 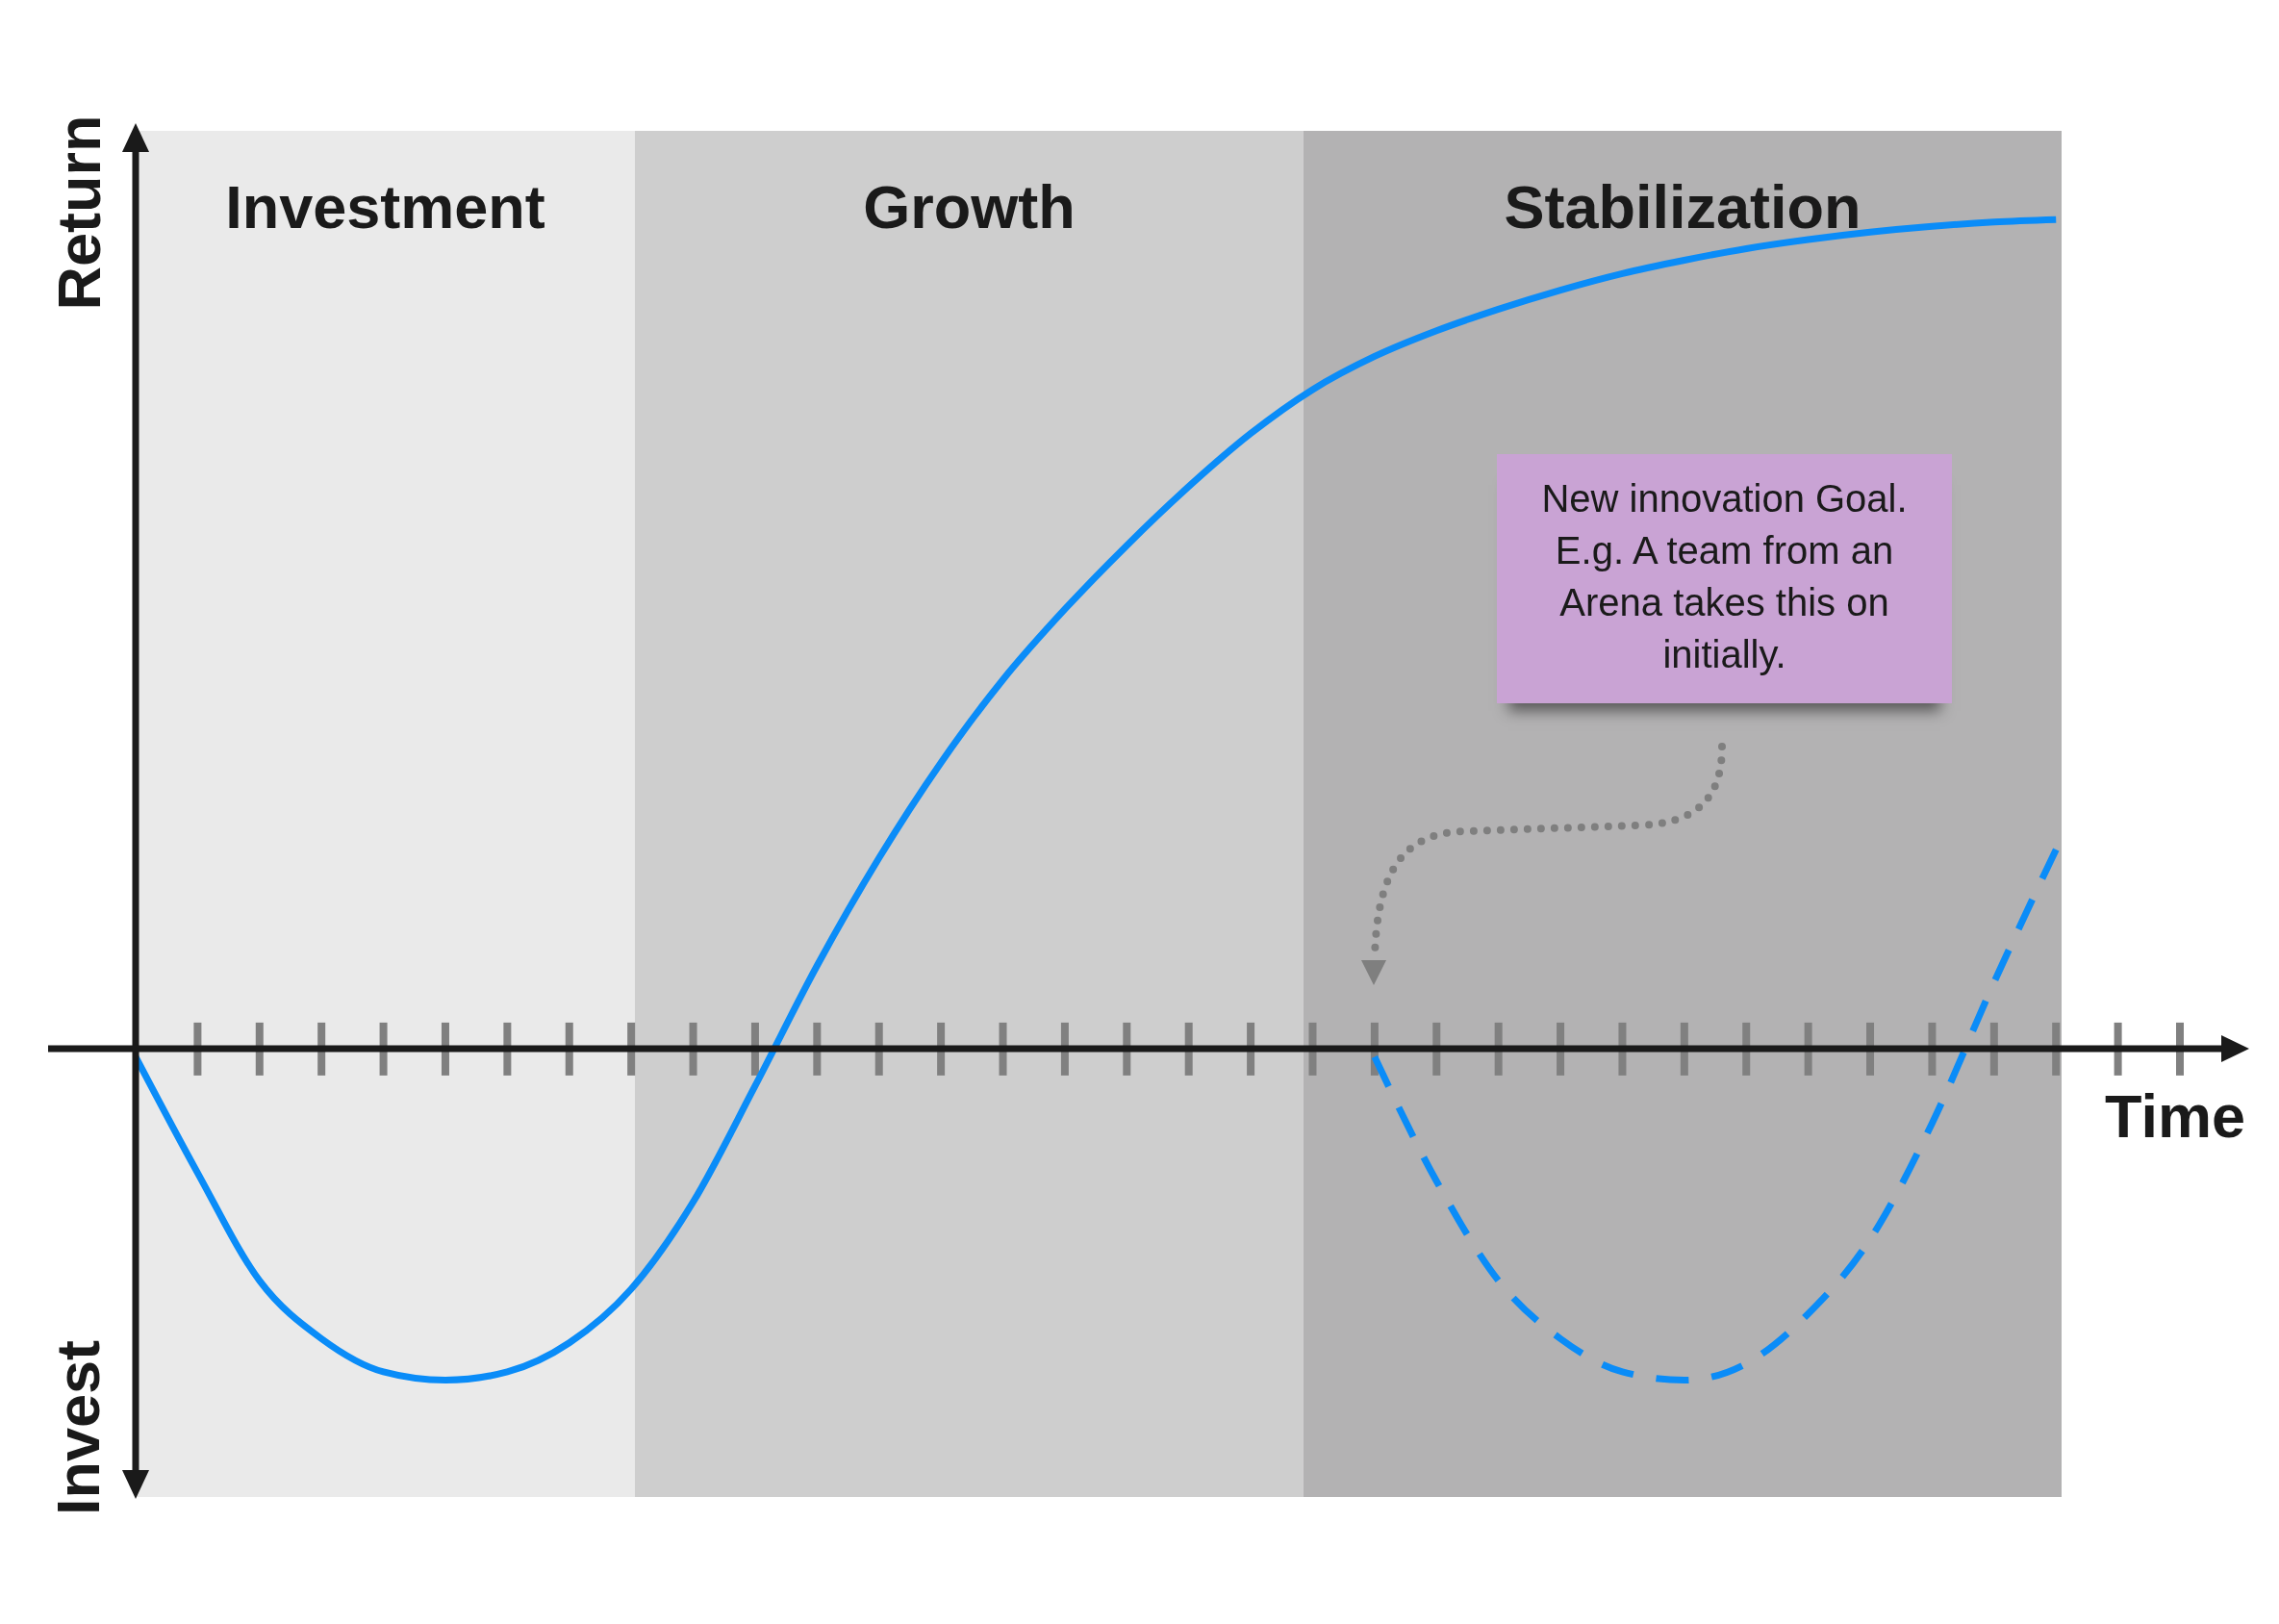 What do you see at coordinates (969, 207) in the screenshot?
I see `annotation: Growth` at bounding box center [969, 207].